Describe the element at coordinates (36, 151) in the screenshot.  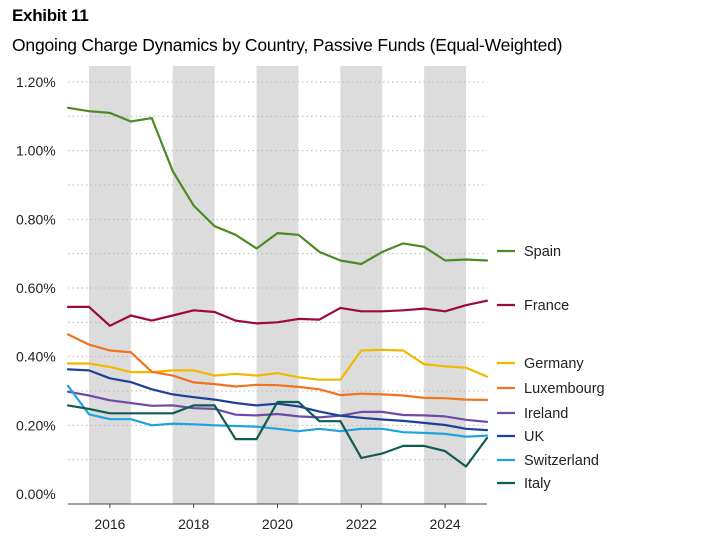
I see `y-tick-label: 1.00%` at that location.